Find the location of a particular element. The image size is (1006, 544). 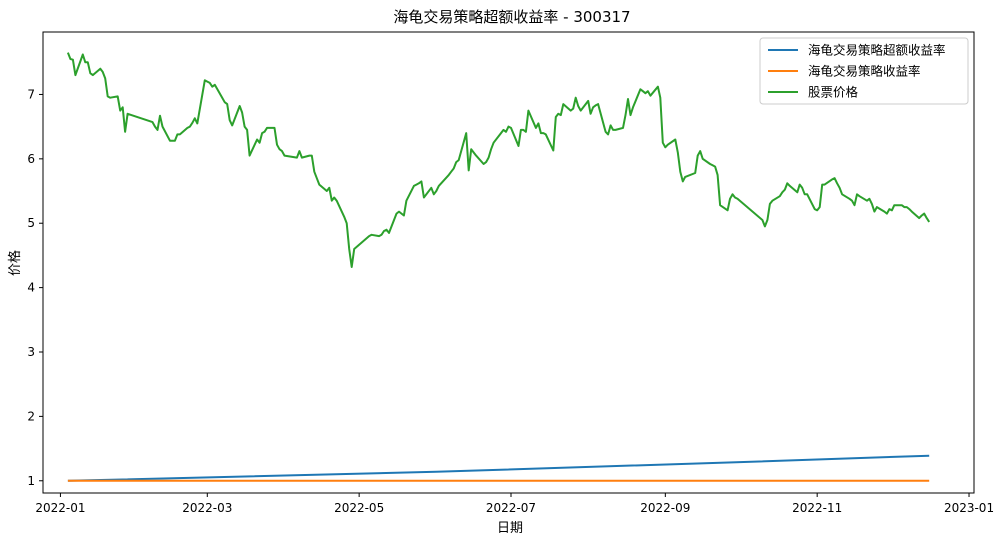

chart-title: 海龟交易策略超额收益率 - 300317 is located at coordinates (511, 17).